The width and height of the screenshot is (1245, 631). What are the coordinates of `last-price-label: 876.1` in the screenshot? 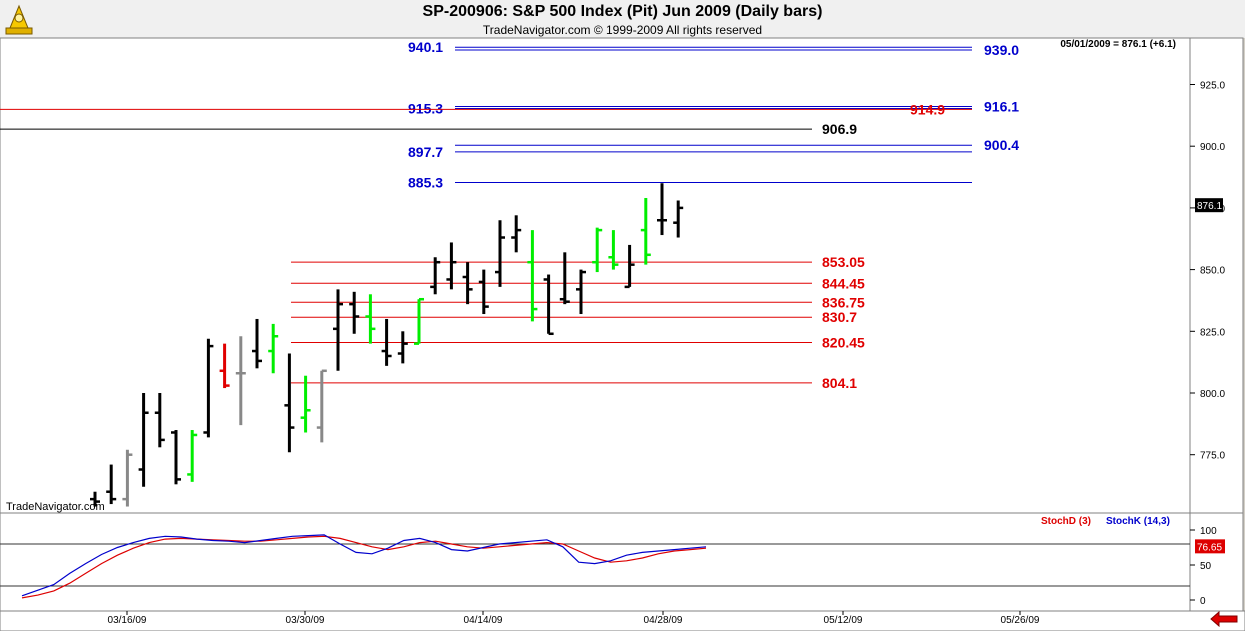 It's located at (1209, 206).